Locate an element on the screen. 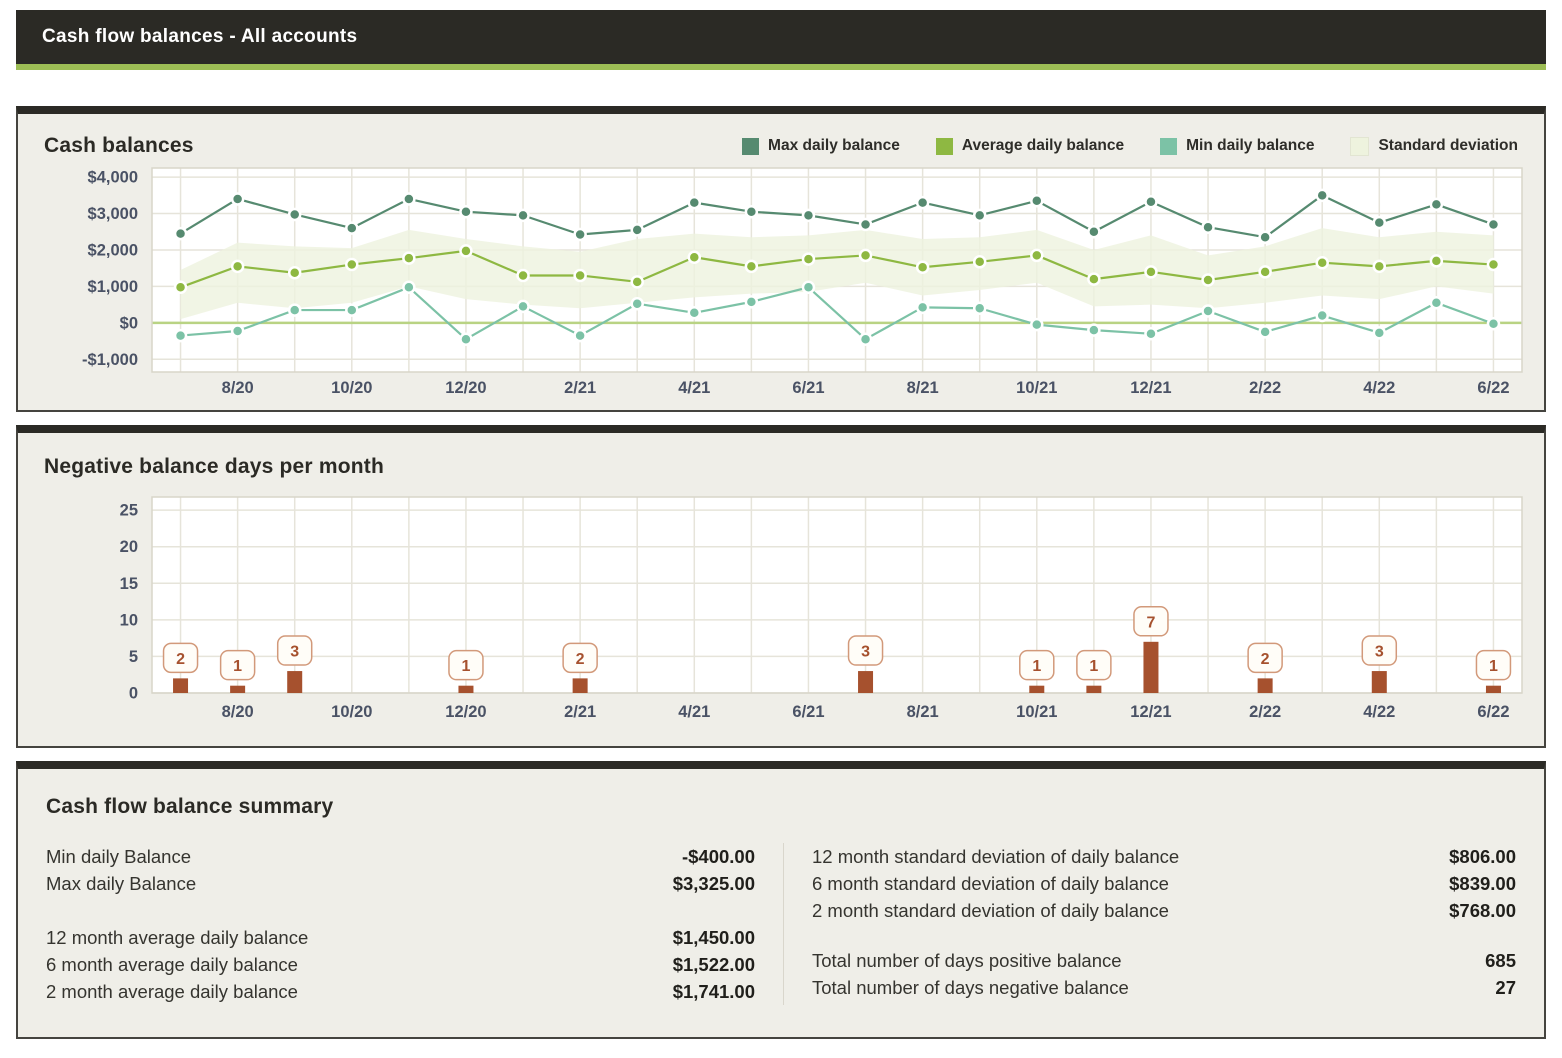 The width and height of the screenshot is (1562, 1058). svg-text: 8/20 is located at coordinates (238, 388).